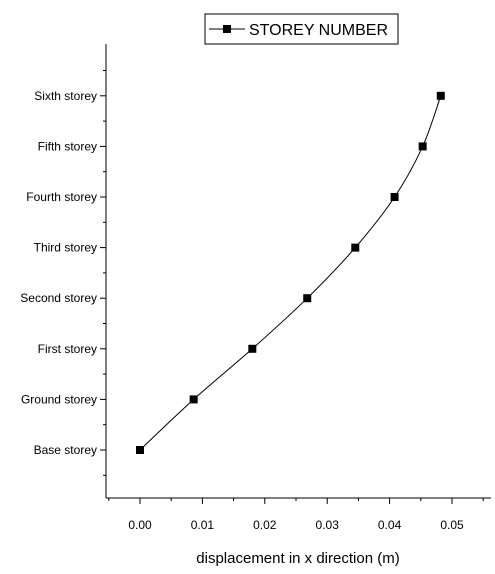  What do you see at coordinates (61, 197) in the screenshot?
I see `y-tick-label: Fourth storey` at bounding box center [61, 197].